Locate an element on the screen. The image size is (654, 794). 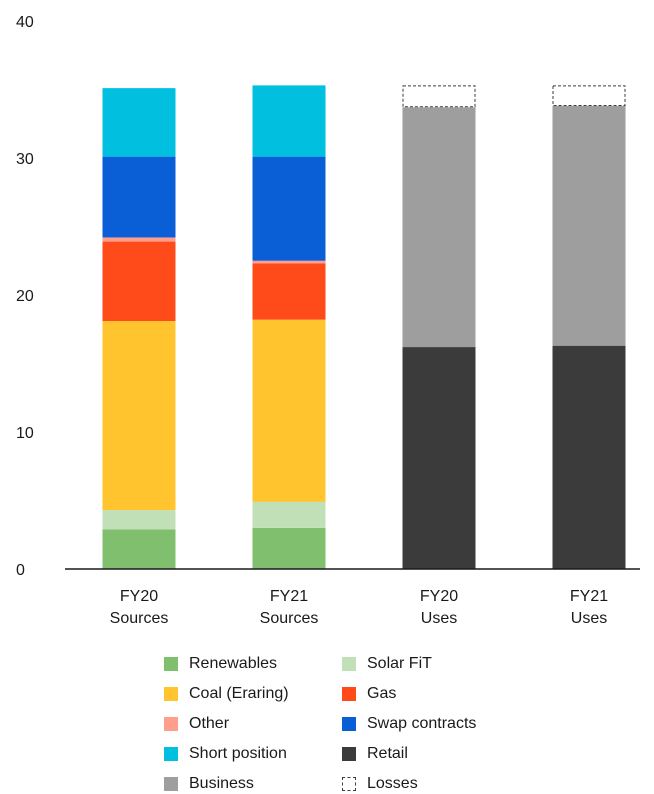
legend-label: Solar FiT is located at coordinates (399, 663).